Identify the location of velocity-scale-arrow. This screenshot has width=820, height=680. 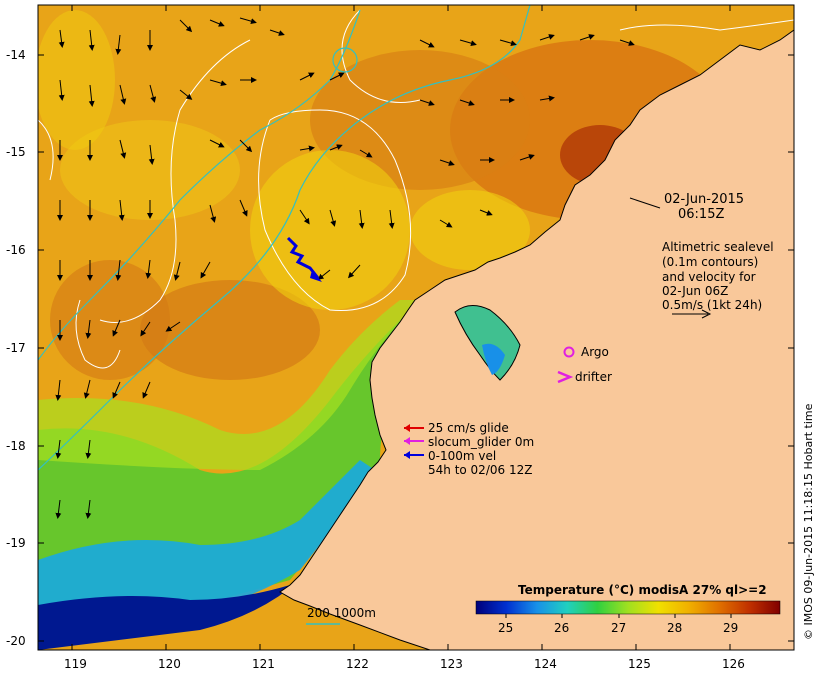
(692, 314).